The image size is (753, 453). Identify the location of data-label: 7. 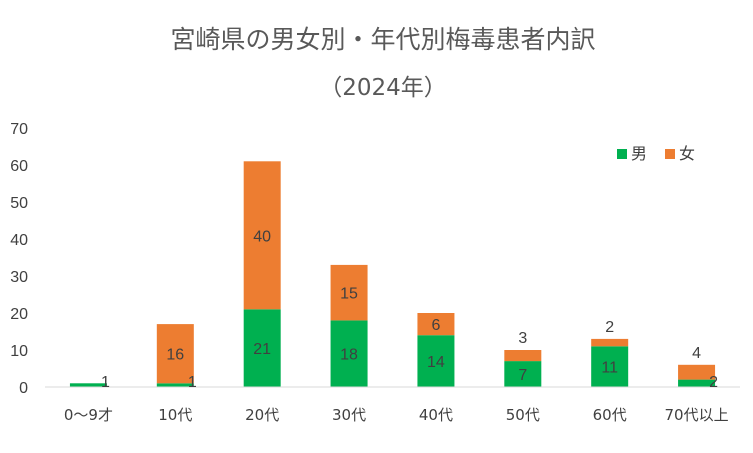
(522, 375).